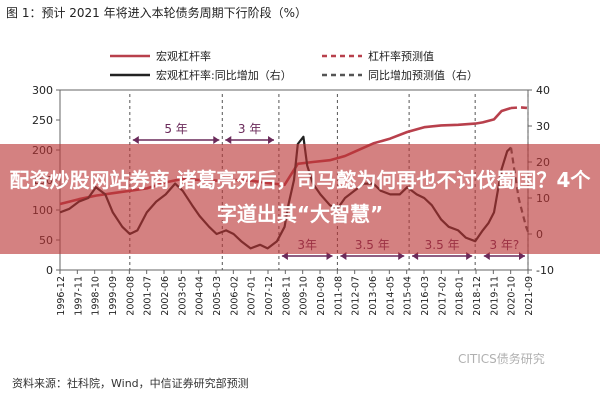  What do you see at coordinates (78, 296) in the screenshot?
I see `x-axis-tick-label: 1997-11` at bounding box center [78, 296].